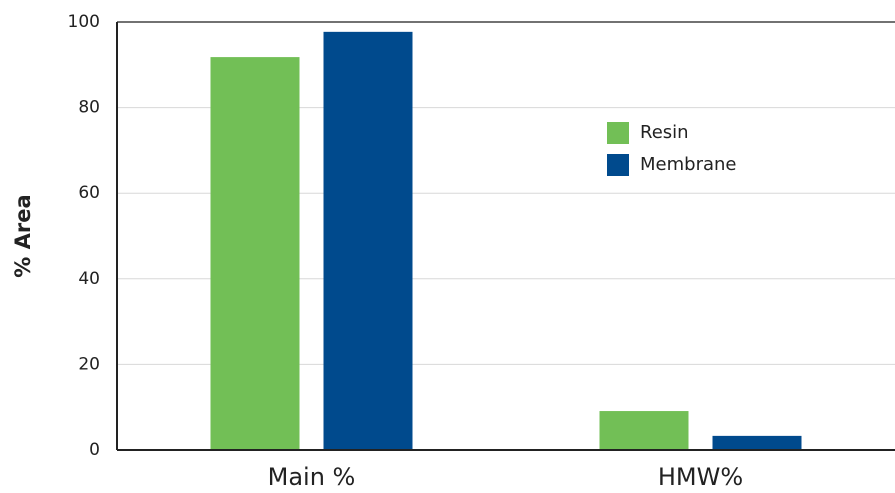 This screenshot has height=493, width=895. Describe the element at coordinates (89, 193) in the screenshot. I see `y-tick-label: 60` at that location.